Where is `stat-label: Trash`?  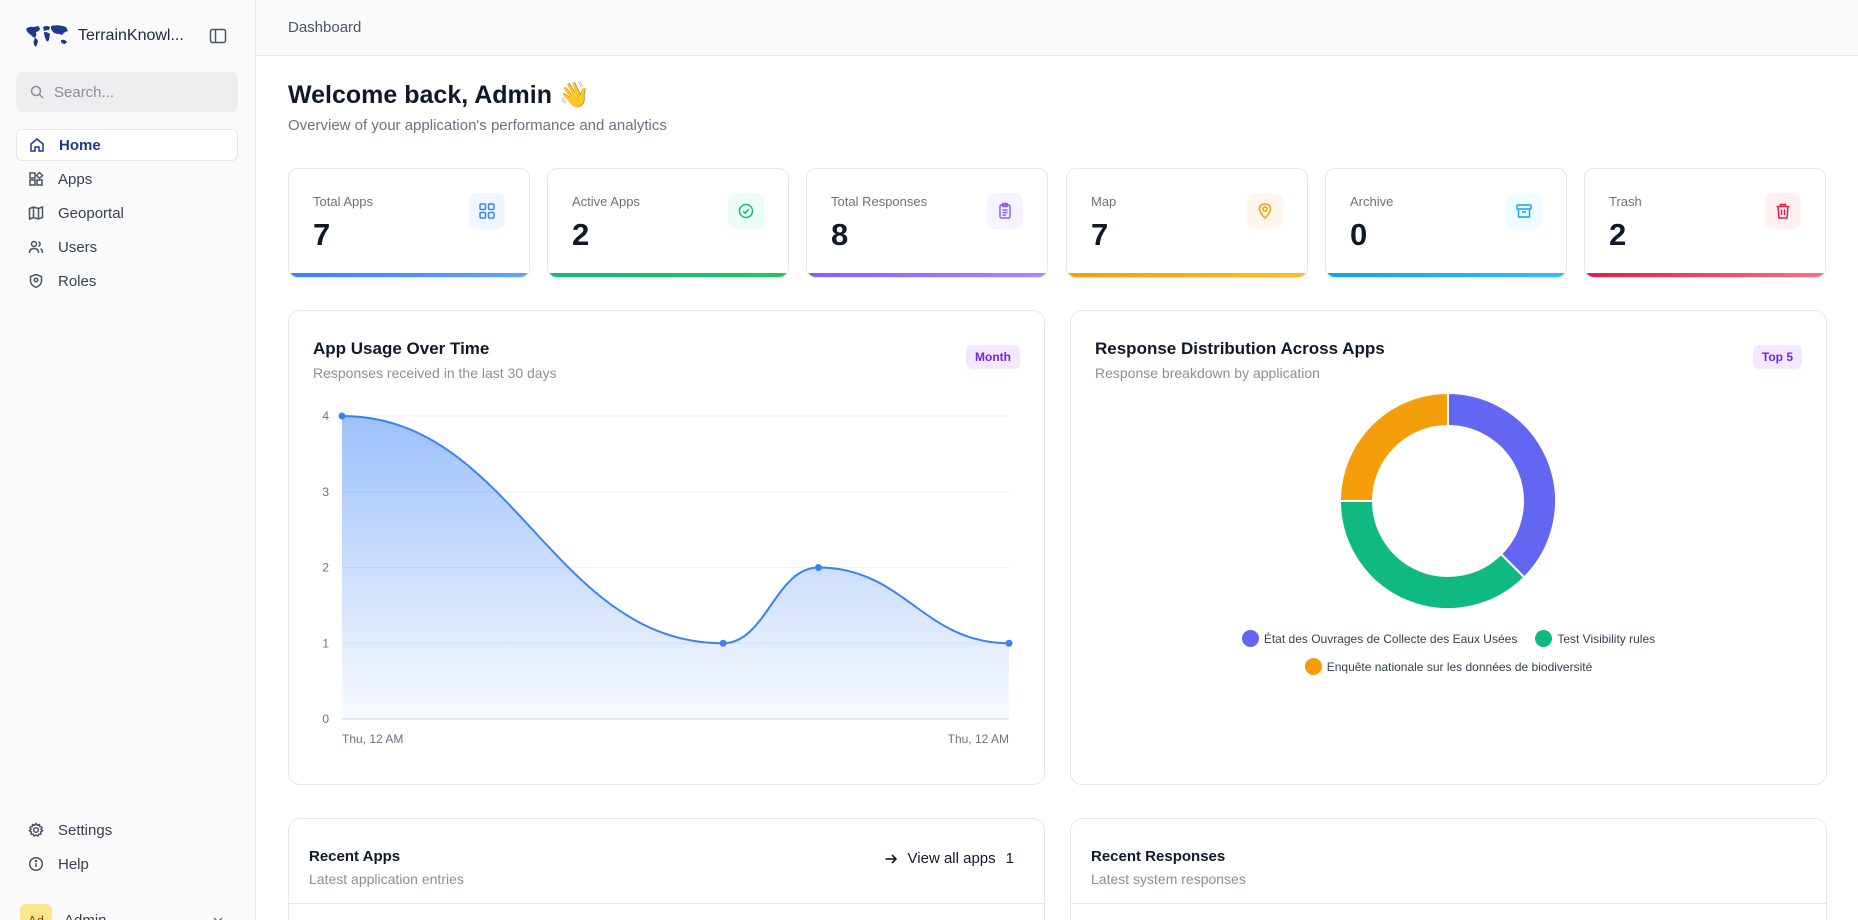 stat-label: Trash is located at coordinates (1625, 201).